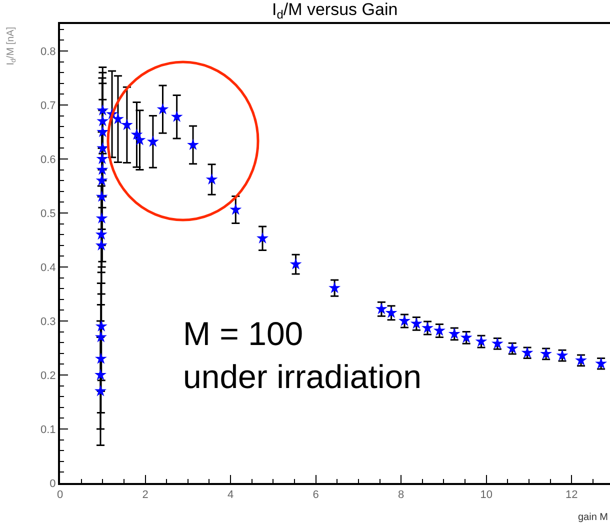 The height and width of the screenshot is (526, 610). What do you see at coordinates (48, 160) in the screenshot?
I see `y-tick-label: 0.6` at bounding box center [48, 160].